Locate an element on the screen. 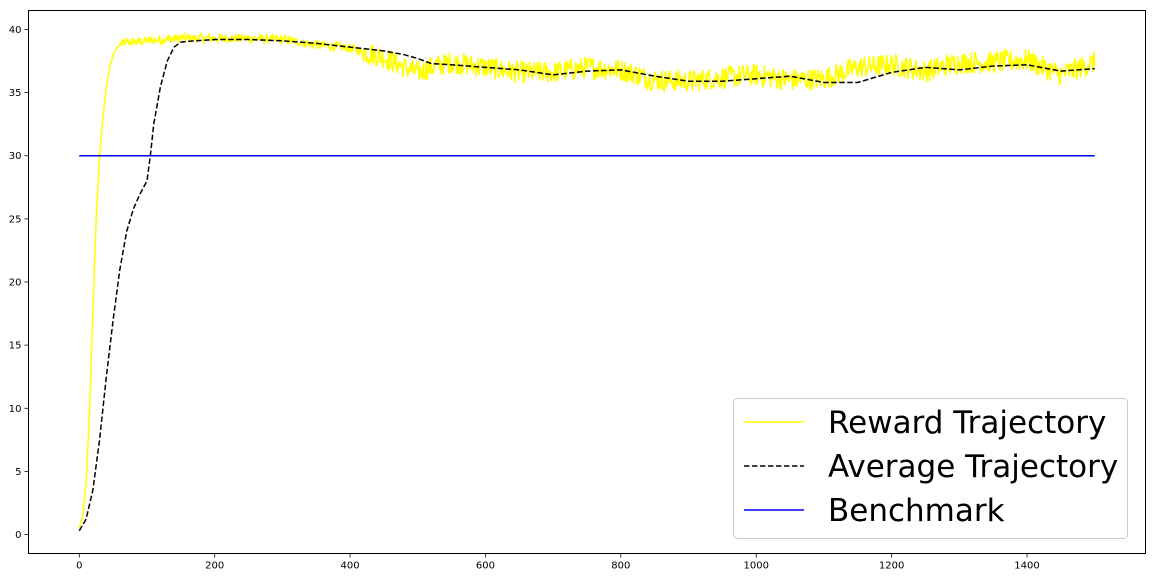  x-tick-label: 200 is located at coordinates (214, 566).